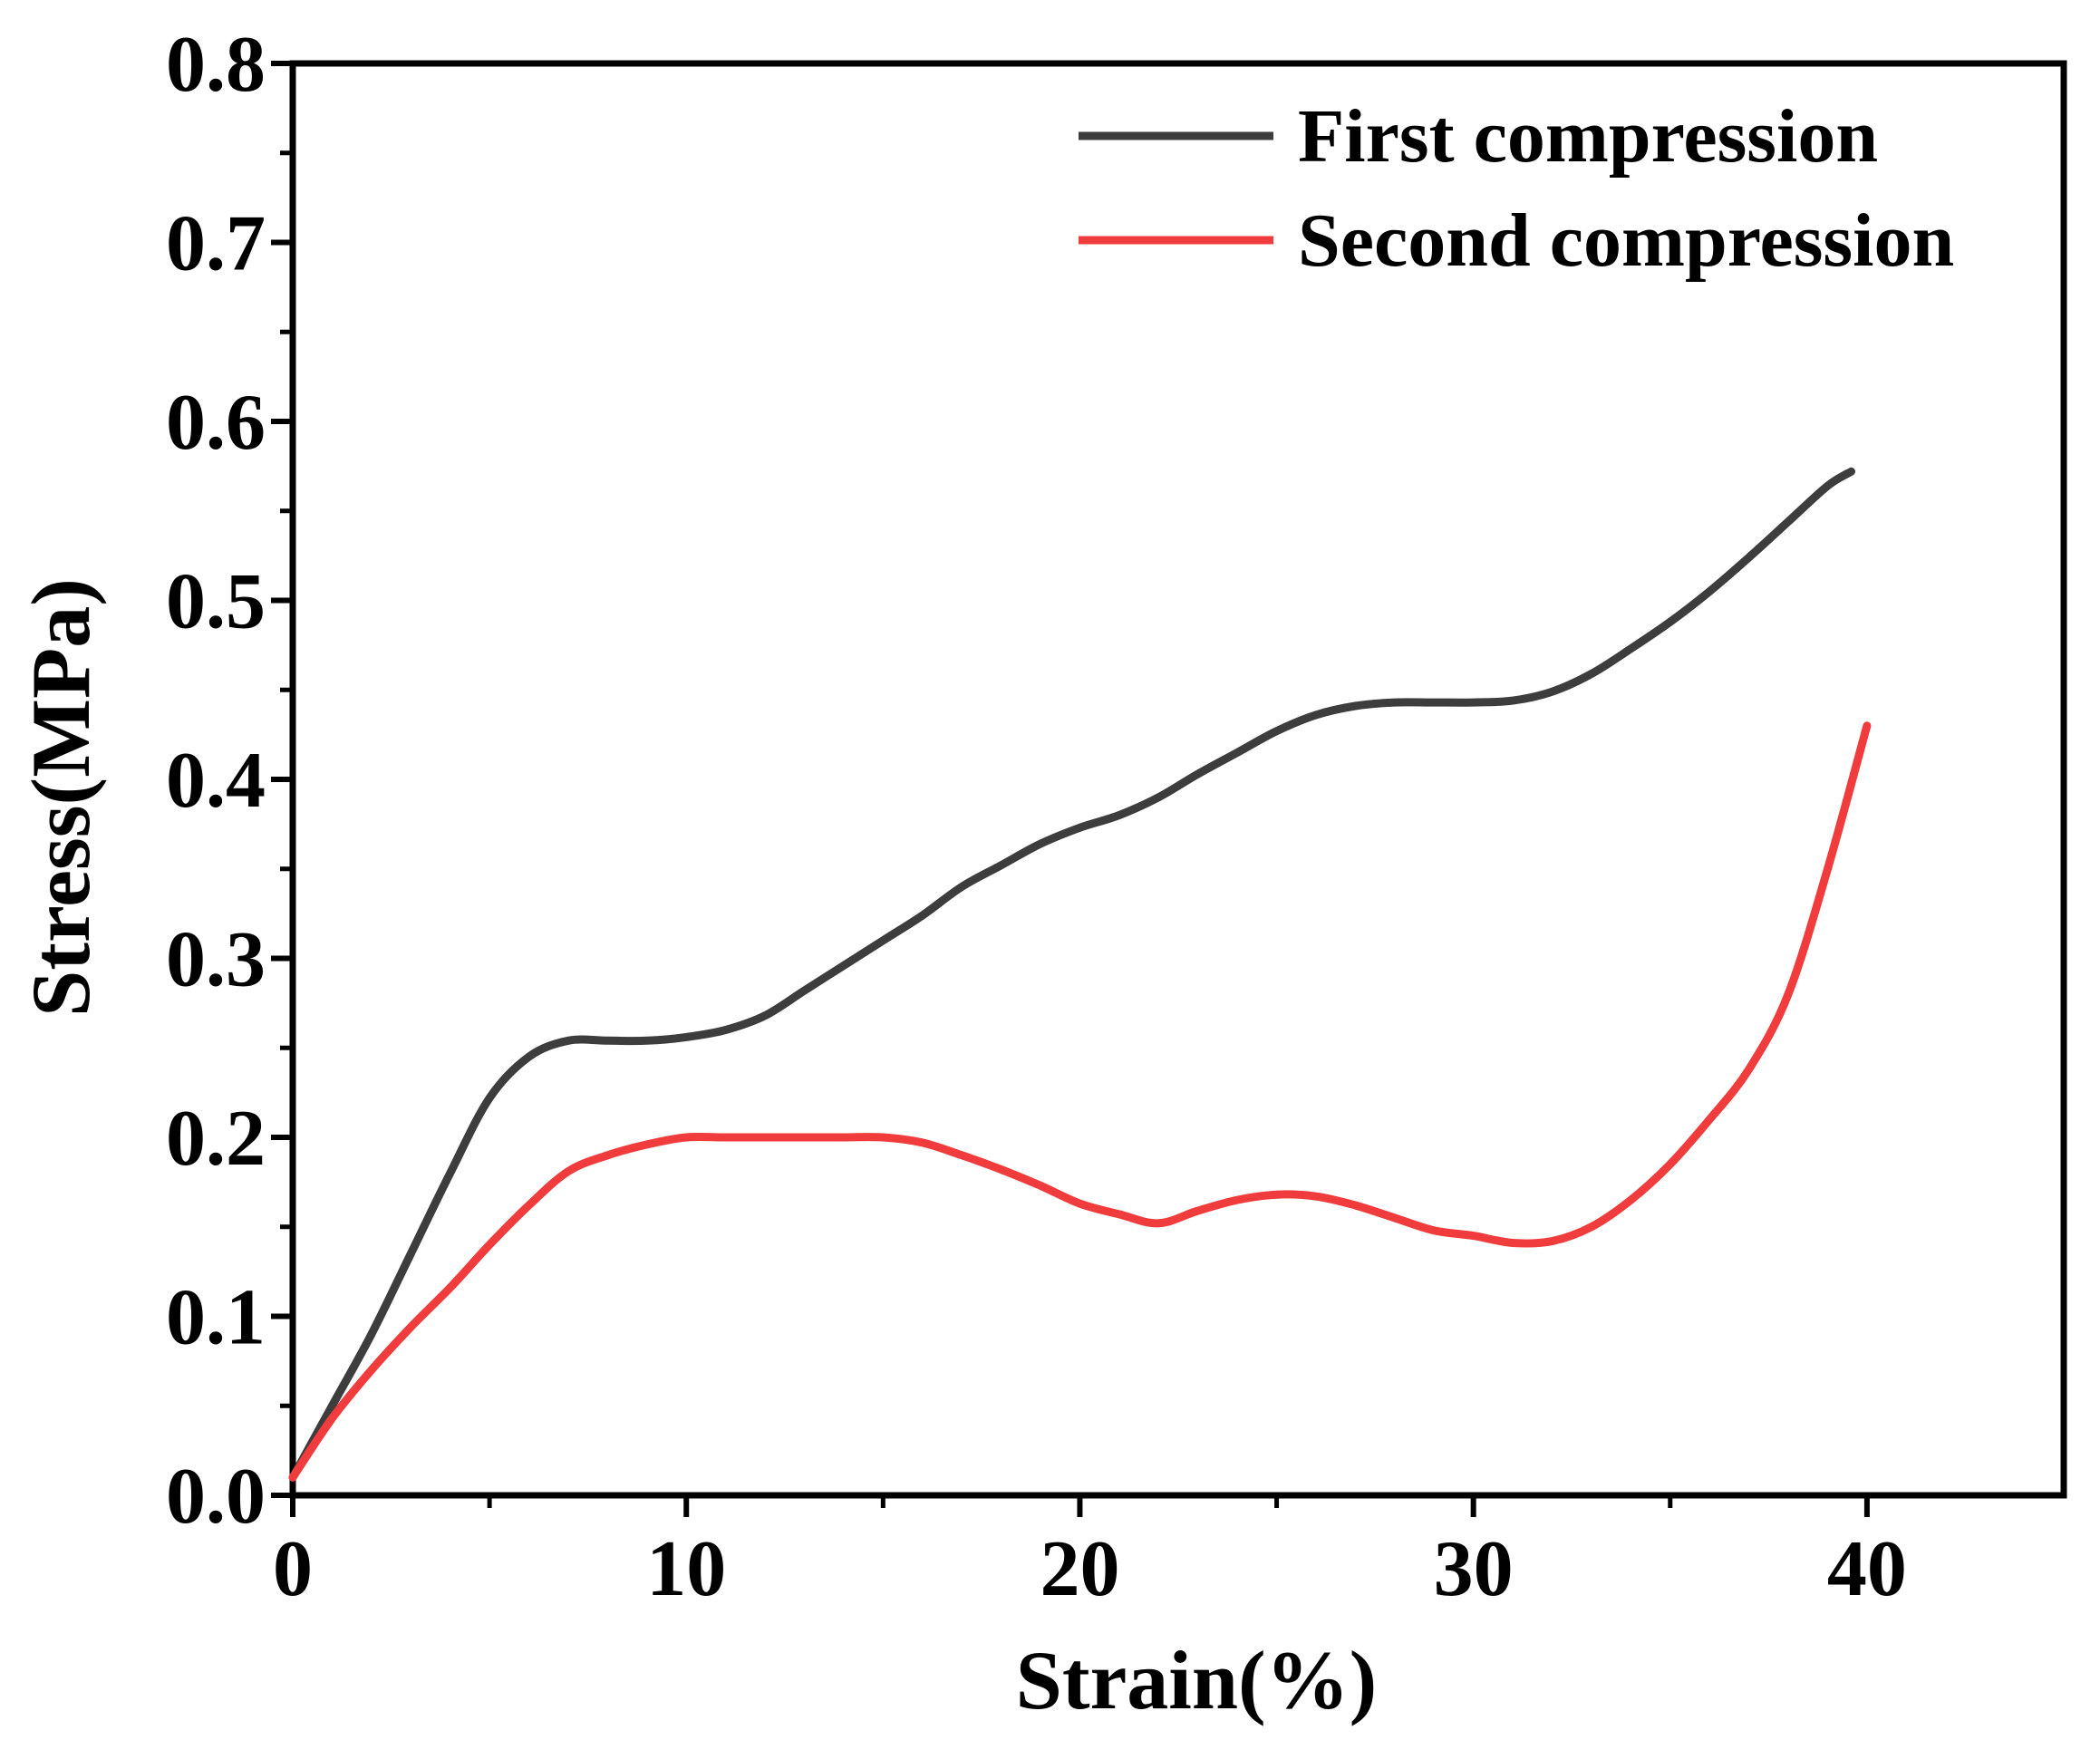 This screenshot has height=1740, width=2100. What do you see at coordinates (216, 65) in the screenshot?
I see `y-tick-label: 0.8` at bounding box center [216, 65].